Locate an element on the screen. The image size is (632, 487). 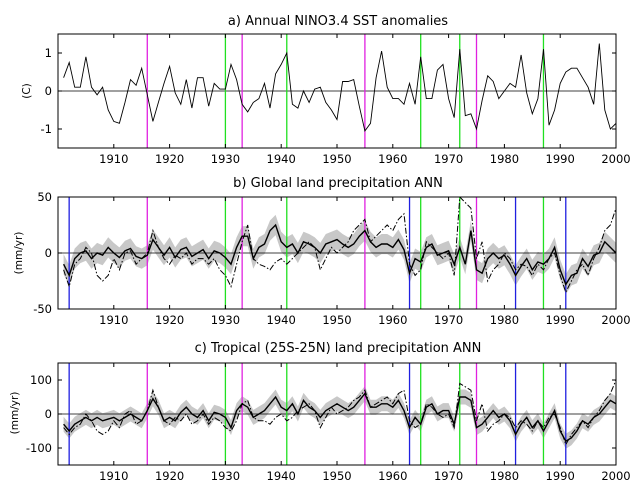
panel-c-ylabel: (mm/yr) is located at coordinates (15, 413).